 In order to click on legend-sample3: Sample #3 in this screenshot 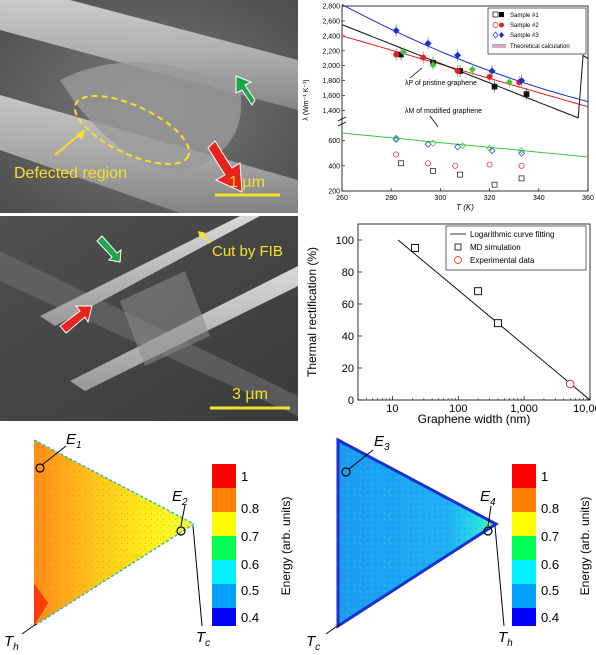, I will do `click(524, 36)`.